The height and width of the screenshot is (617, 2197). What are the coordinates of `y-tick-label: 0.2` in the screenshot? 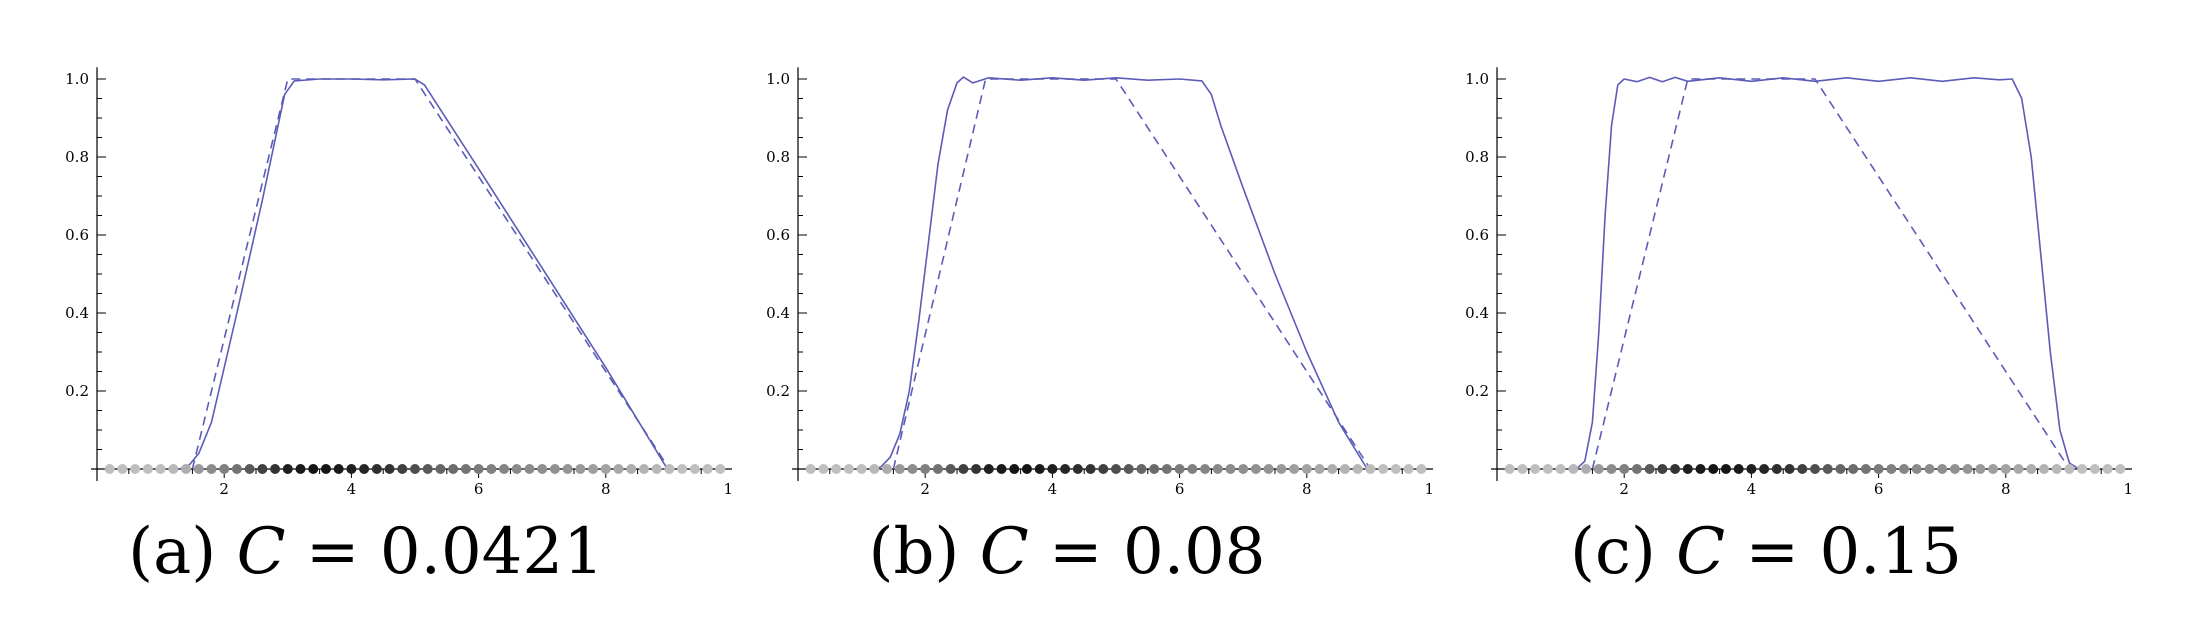 It's located at (77, 391).